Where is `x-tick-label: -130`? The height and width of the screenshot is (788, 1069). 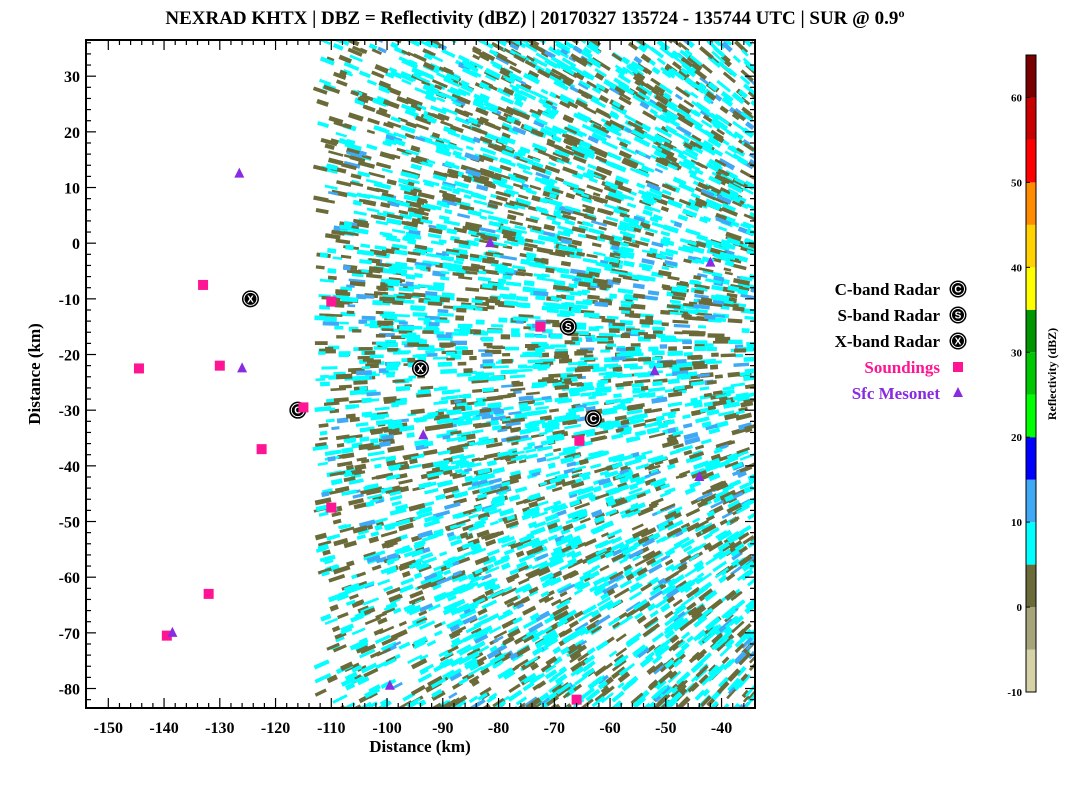
x-tick-label: -130 is located at coordinates (219, 728).